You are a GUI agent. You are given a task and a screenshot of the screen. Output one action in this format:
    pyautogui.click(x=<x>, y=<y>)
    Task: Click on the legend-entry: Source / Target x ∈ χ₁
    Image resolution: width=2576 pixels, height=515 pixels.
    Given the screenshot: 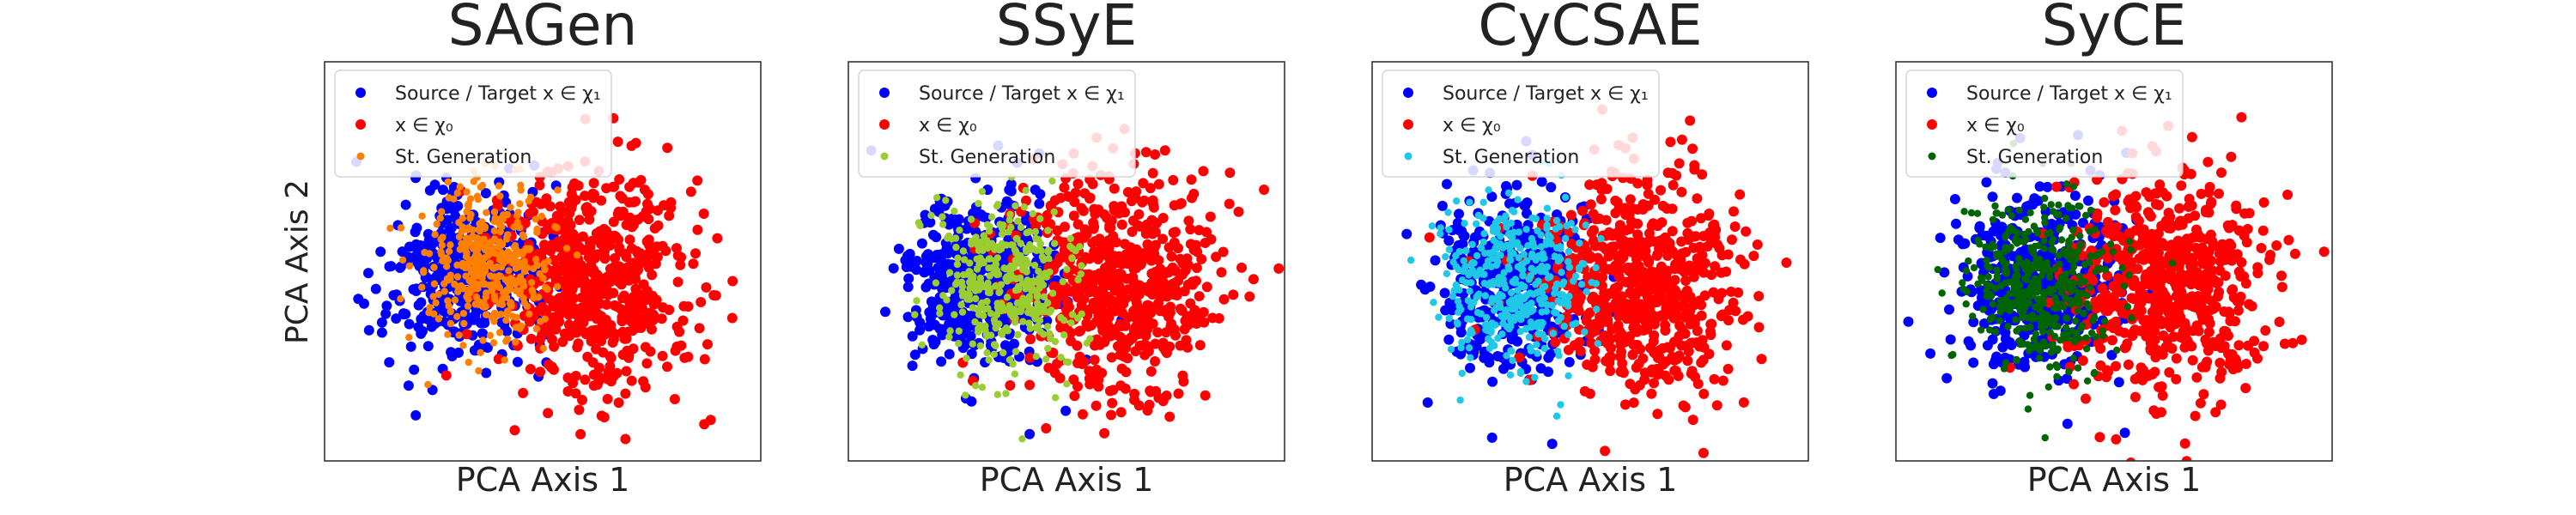 What is the action you would take?
    pyautogui.click(x=1546, y=94)
    